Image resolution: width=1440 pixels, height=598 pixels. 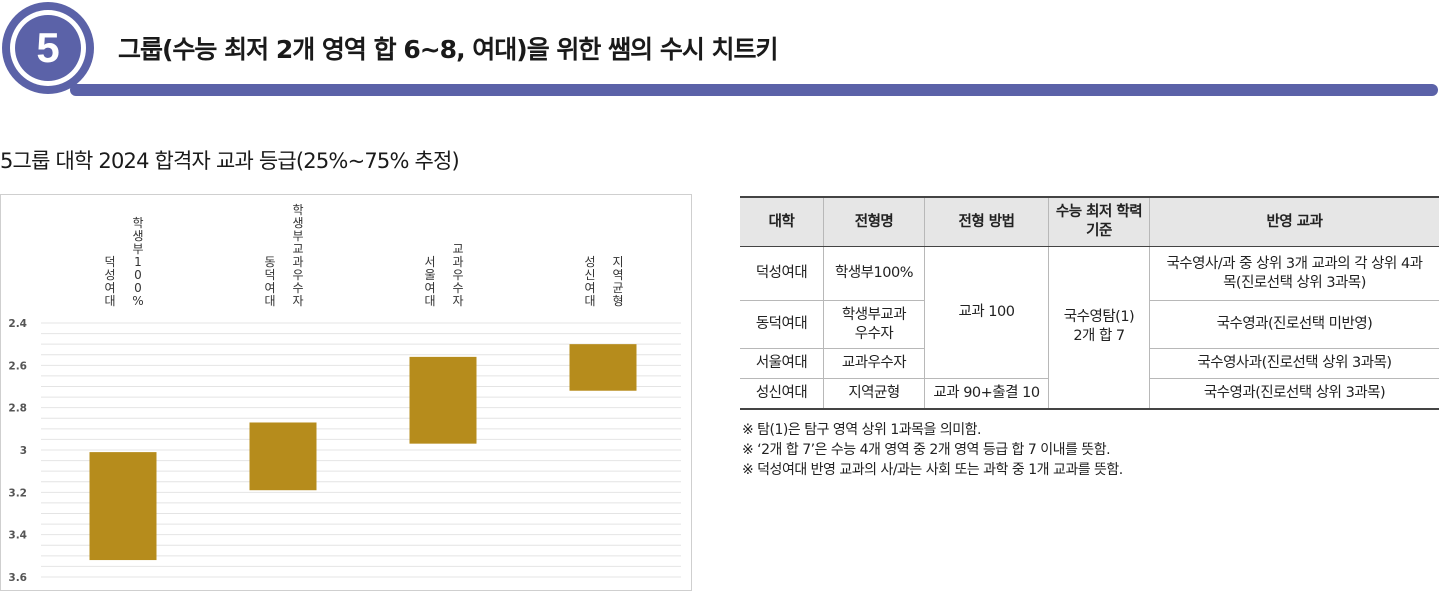 I want to click on cell-method-merged: 교과 100, so click(x=986, y=312).